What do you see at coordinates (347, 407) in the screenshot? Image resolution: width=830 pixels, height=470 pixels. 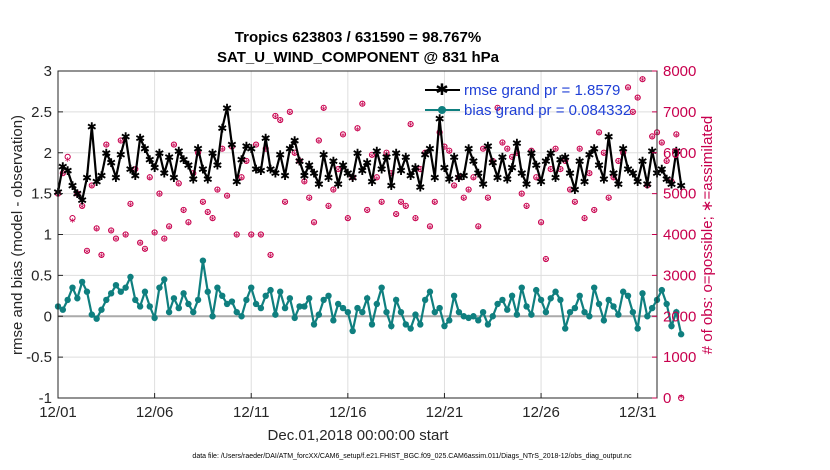 I see `x-axis-ticks: 12/01 12/06 12/11 12/16 12/21 12/26 12/31` at bounding box center [347, 407].